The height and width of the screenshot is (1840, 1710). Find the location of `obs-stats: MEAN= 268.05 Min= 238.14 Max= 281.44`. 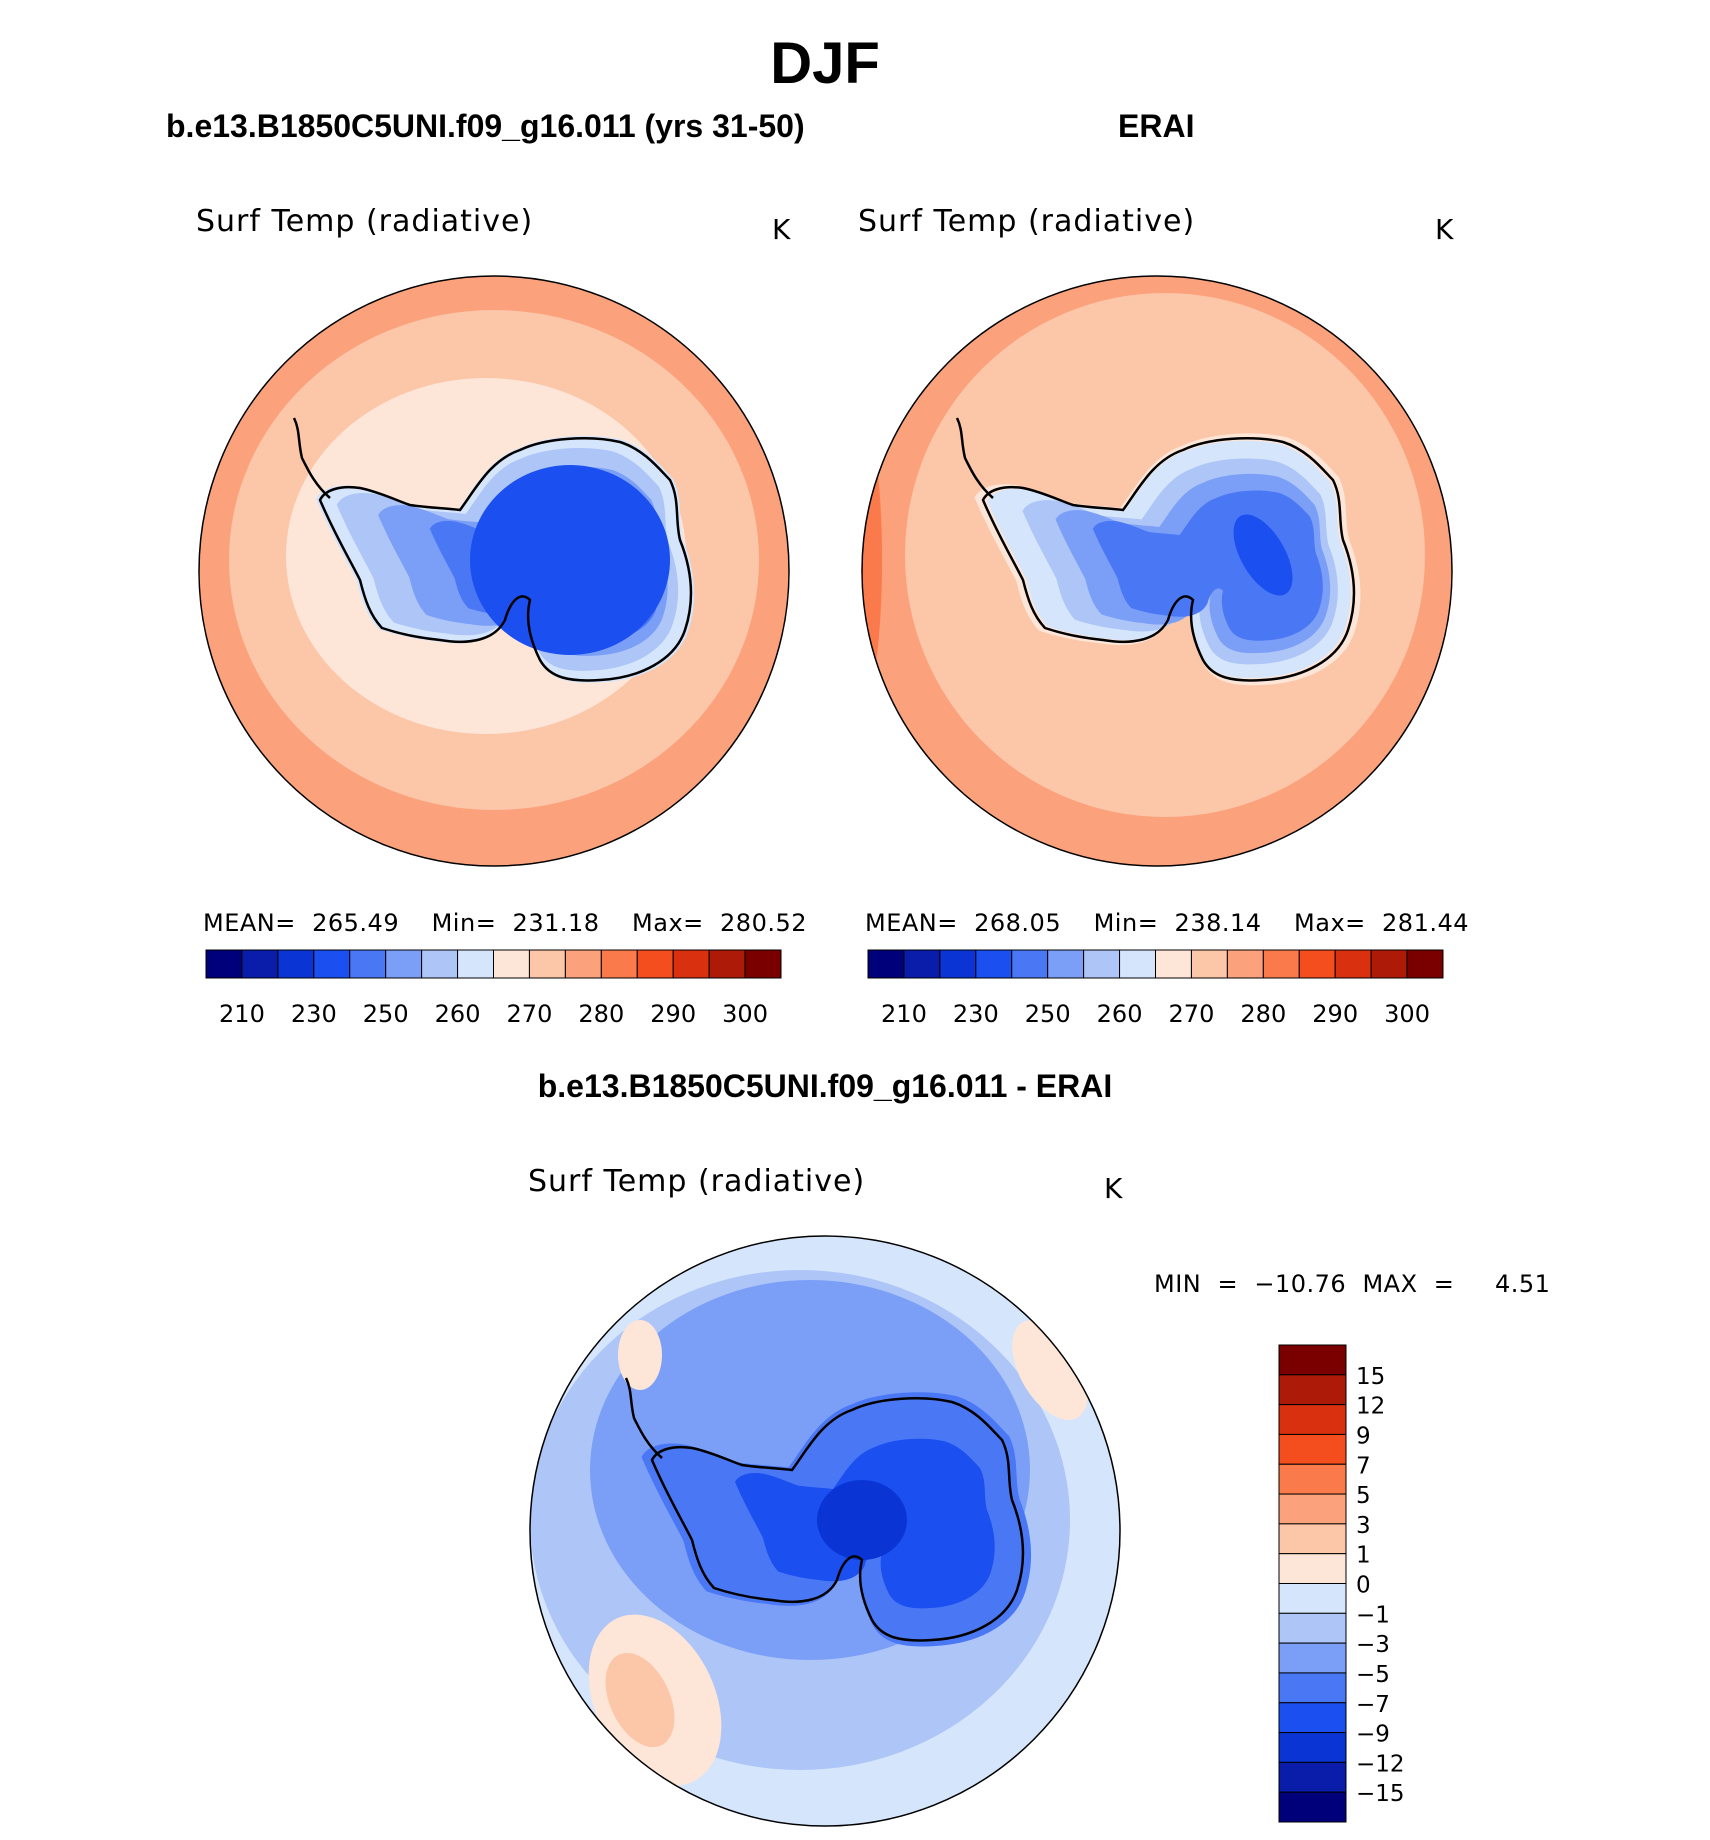

obs-stats: MEAN= 268.05 Min= 238.14 Max= 281.44 is located at coordinates (1167, 923).